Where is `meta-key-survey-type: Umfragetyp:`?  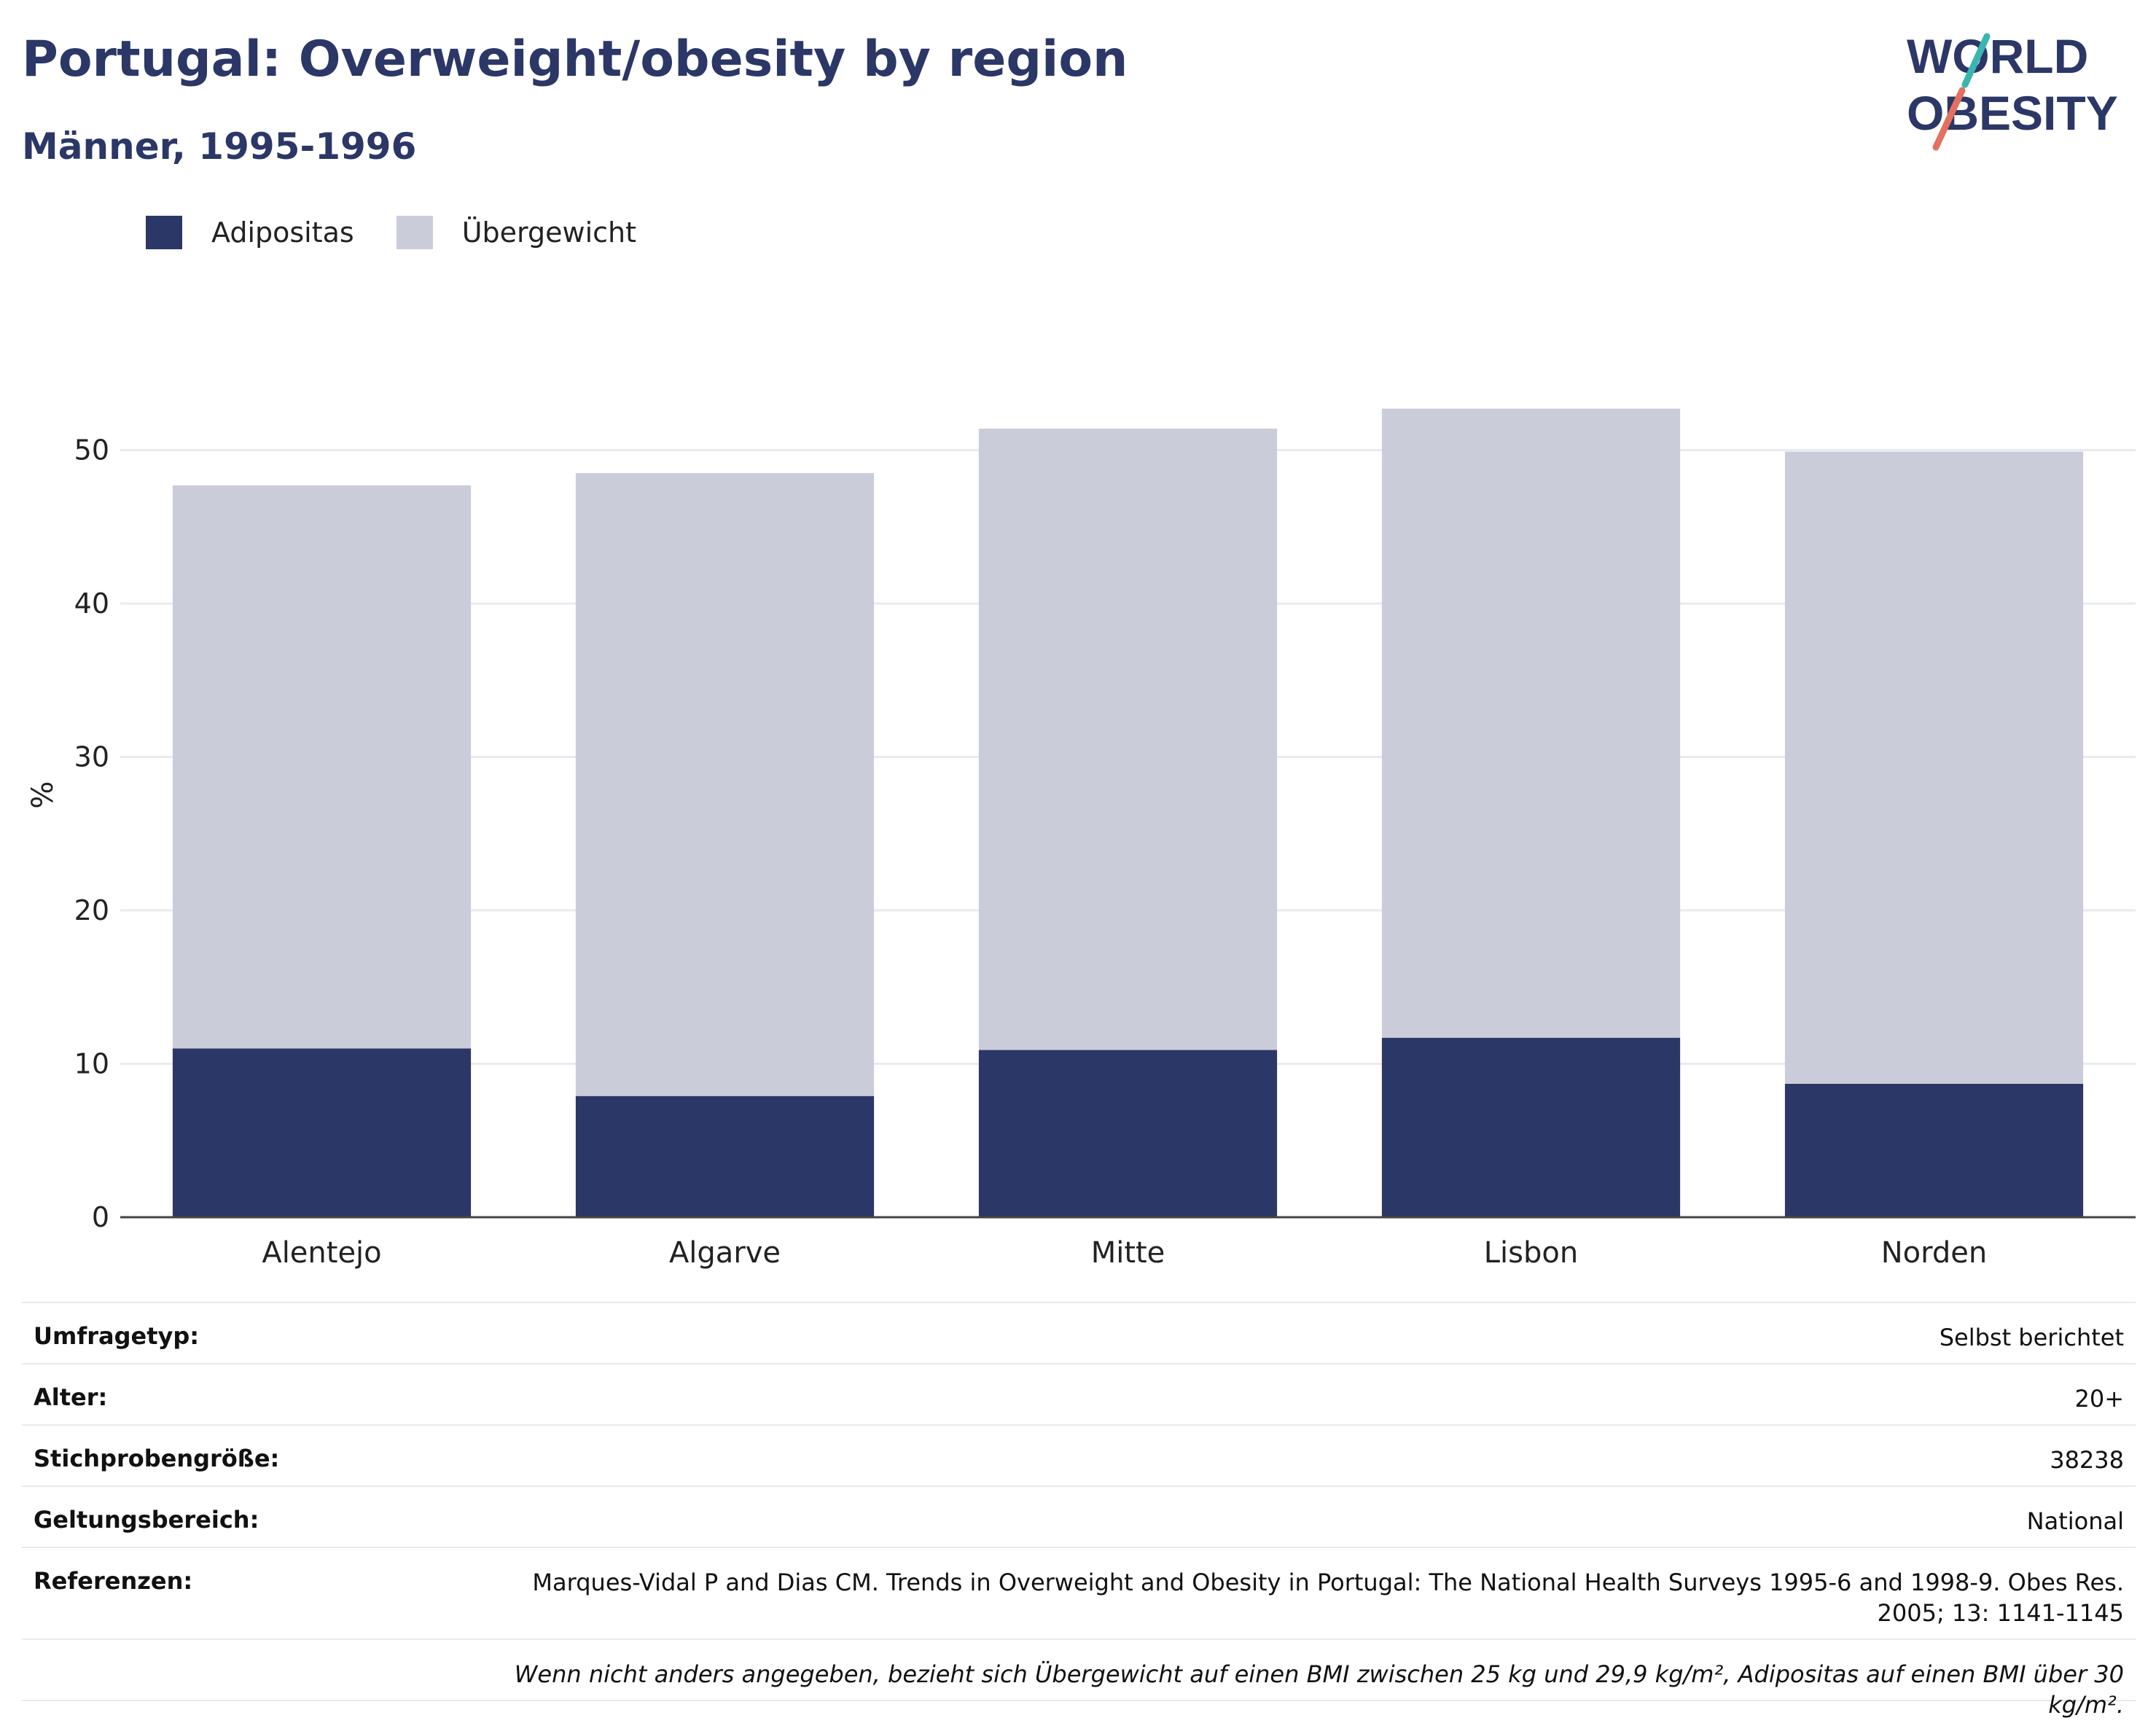
meta-key-survey-type: Umfragetyp: is located at coordinates (117, 1336).